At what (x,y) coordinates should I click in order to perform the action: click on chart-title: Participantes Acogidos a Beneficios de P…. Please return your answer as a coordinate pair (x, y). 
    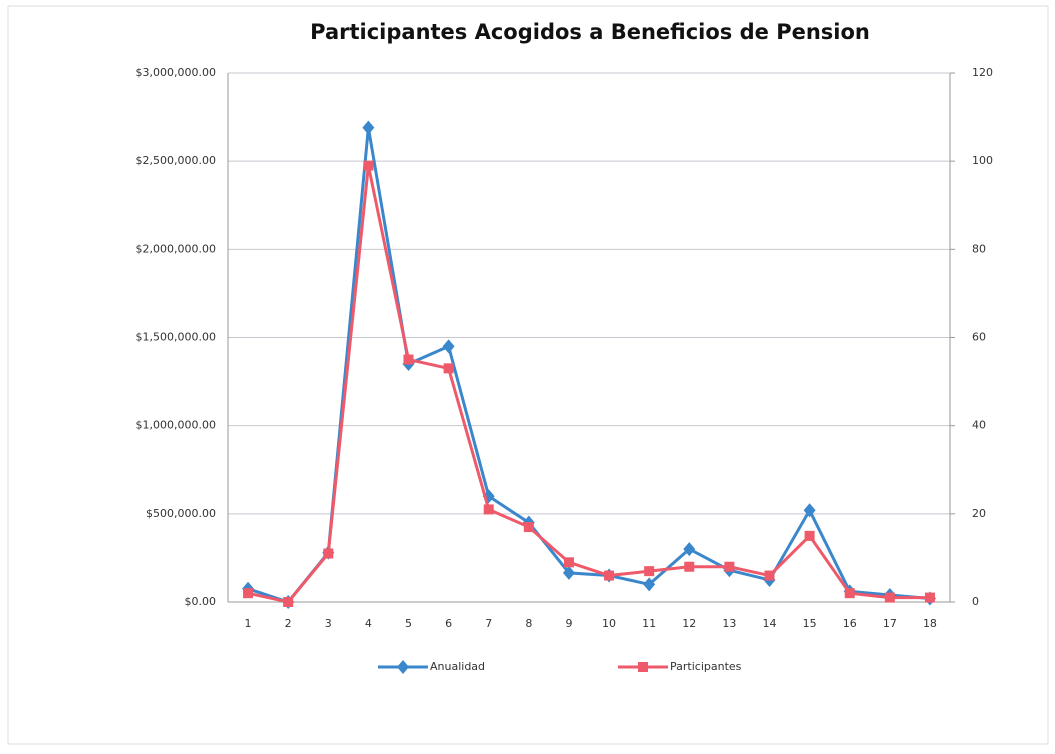
    Looking at the image, I should click on (590, 32).